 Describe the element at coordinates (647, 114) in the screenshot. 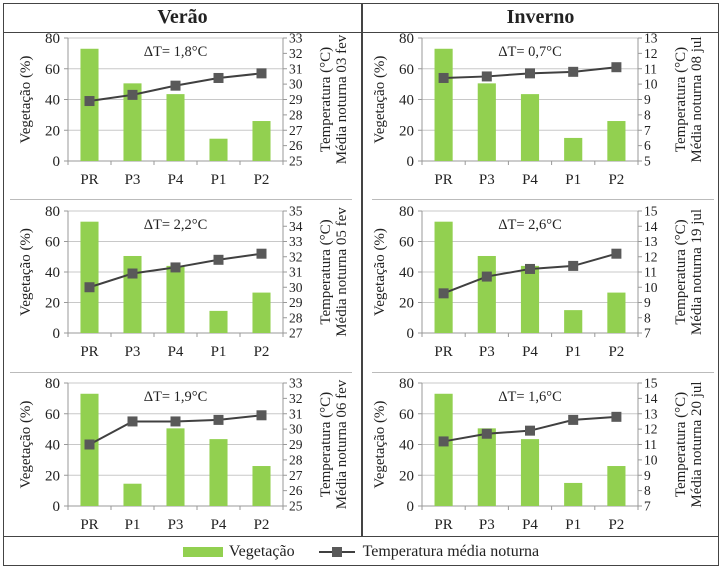

I see `y2-tick-label: 8` at that location.